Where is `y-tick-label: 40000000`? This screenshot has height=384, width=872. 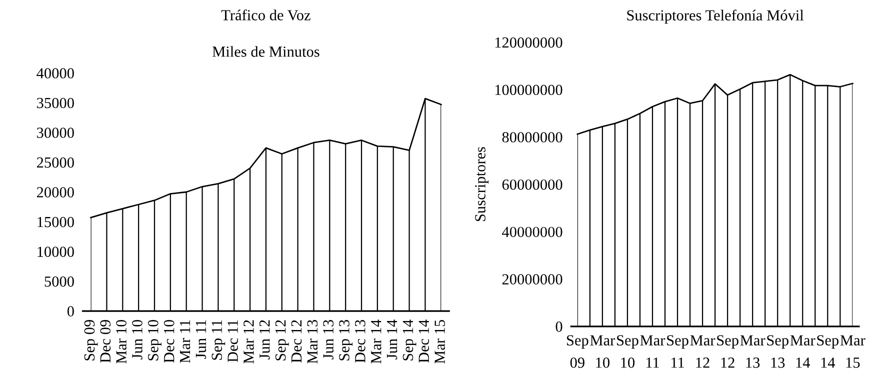
y-tick-label: 40000000 is located at coordinates (532, 232).